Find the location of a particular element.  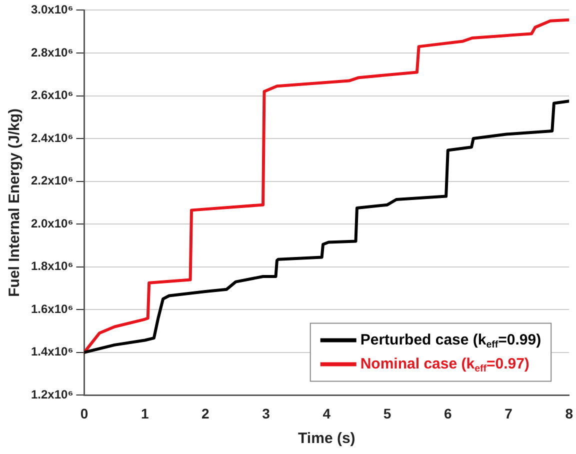

x-tick-label: 8 is located at coordinates (569, 413).